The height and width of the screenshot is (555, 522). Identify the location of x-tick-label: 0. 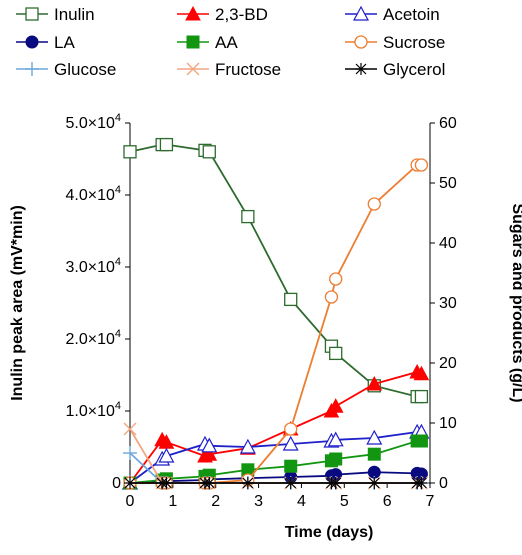
(130, 501).